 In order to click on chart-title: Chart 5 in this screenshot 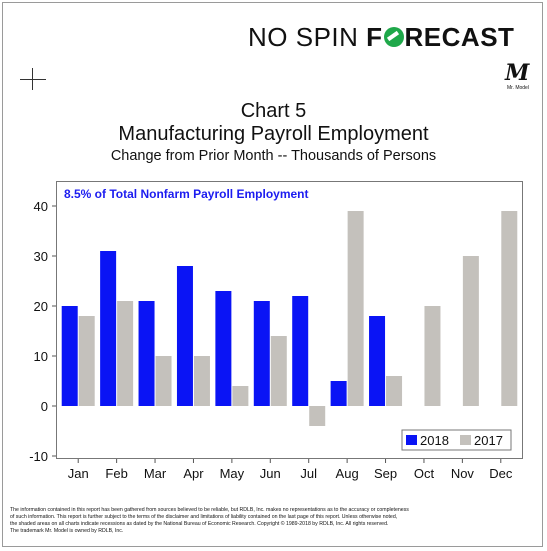, I will do `click(273, 111)`.